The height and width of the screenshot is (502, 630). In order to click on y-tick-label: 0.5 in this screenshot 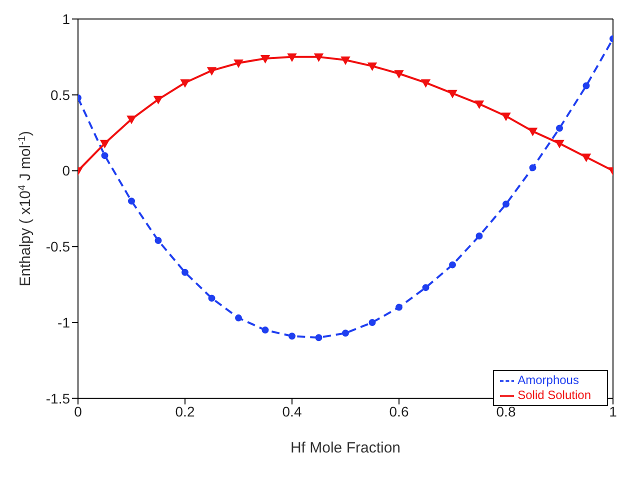, I will do `click(60, 94)`.